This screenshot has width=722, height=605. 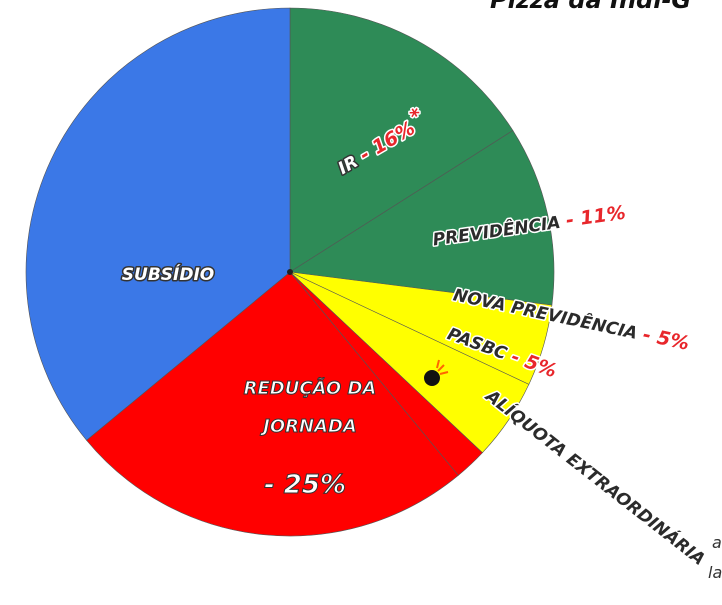 What do you see at coordinates (590, 7) in the screenshot?
I see `chart-title: Pizza da Indi-G` at bounding box center [590, 7].